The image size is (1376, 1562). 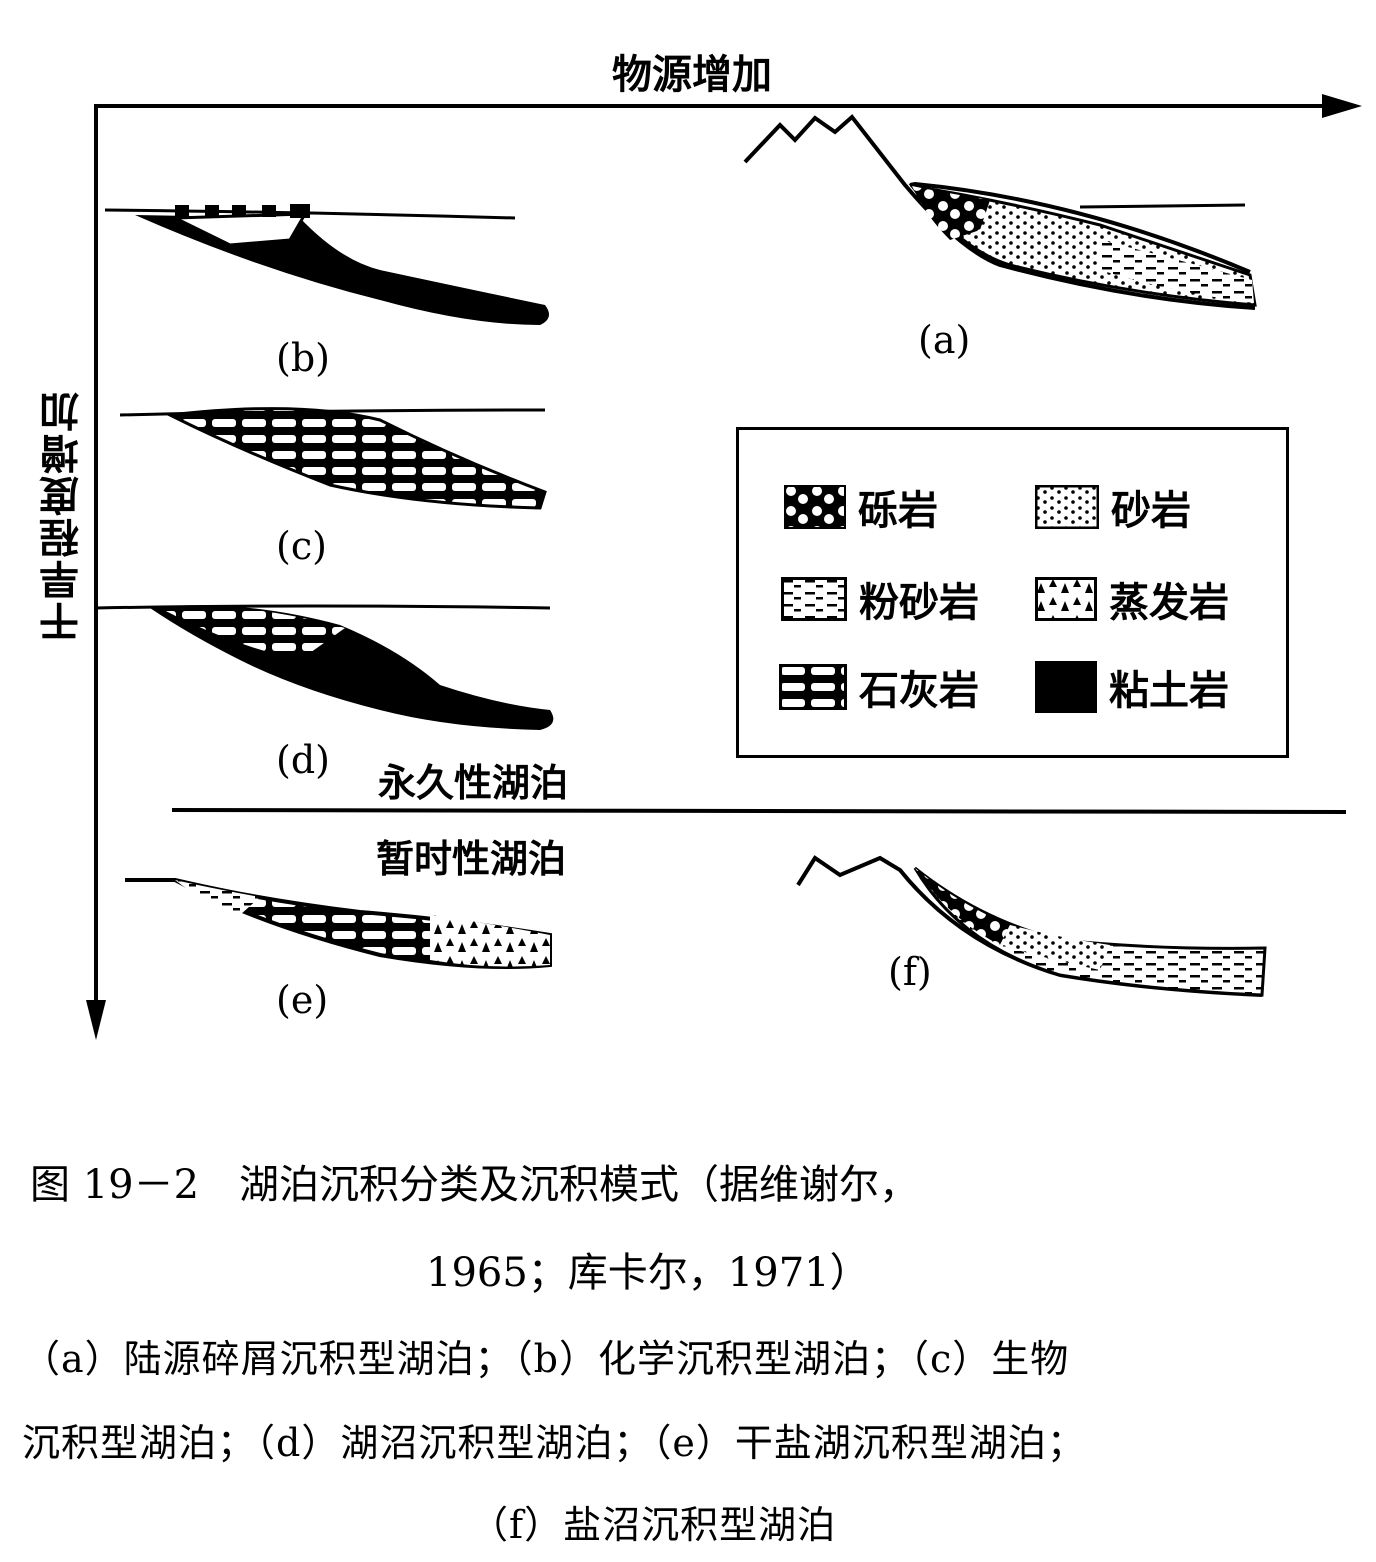 I want to click on siltstone-swatch-icon, so click(x=814, y=599).